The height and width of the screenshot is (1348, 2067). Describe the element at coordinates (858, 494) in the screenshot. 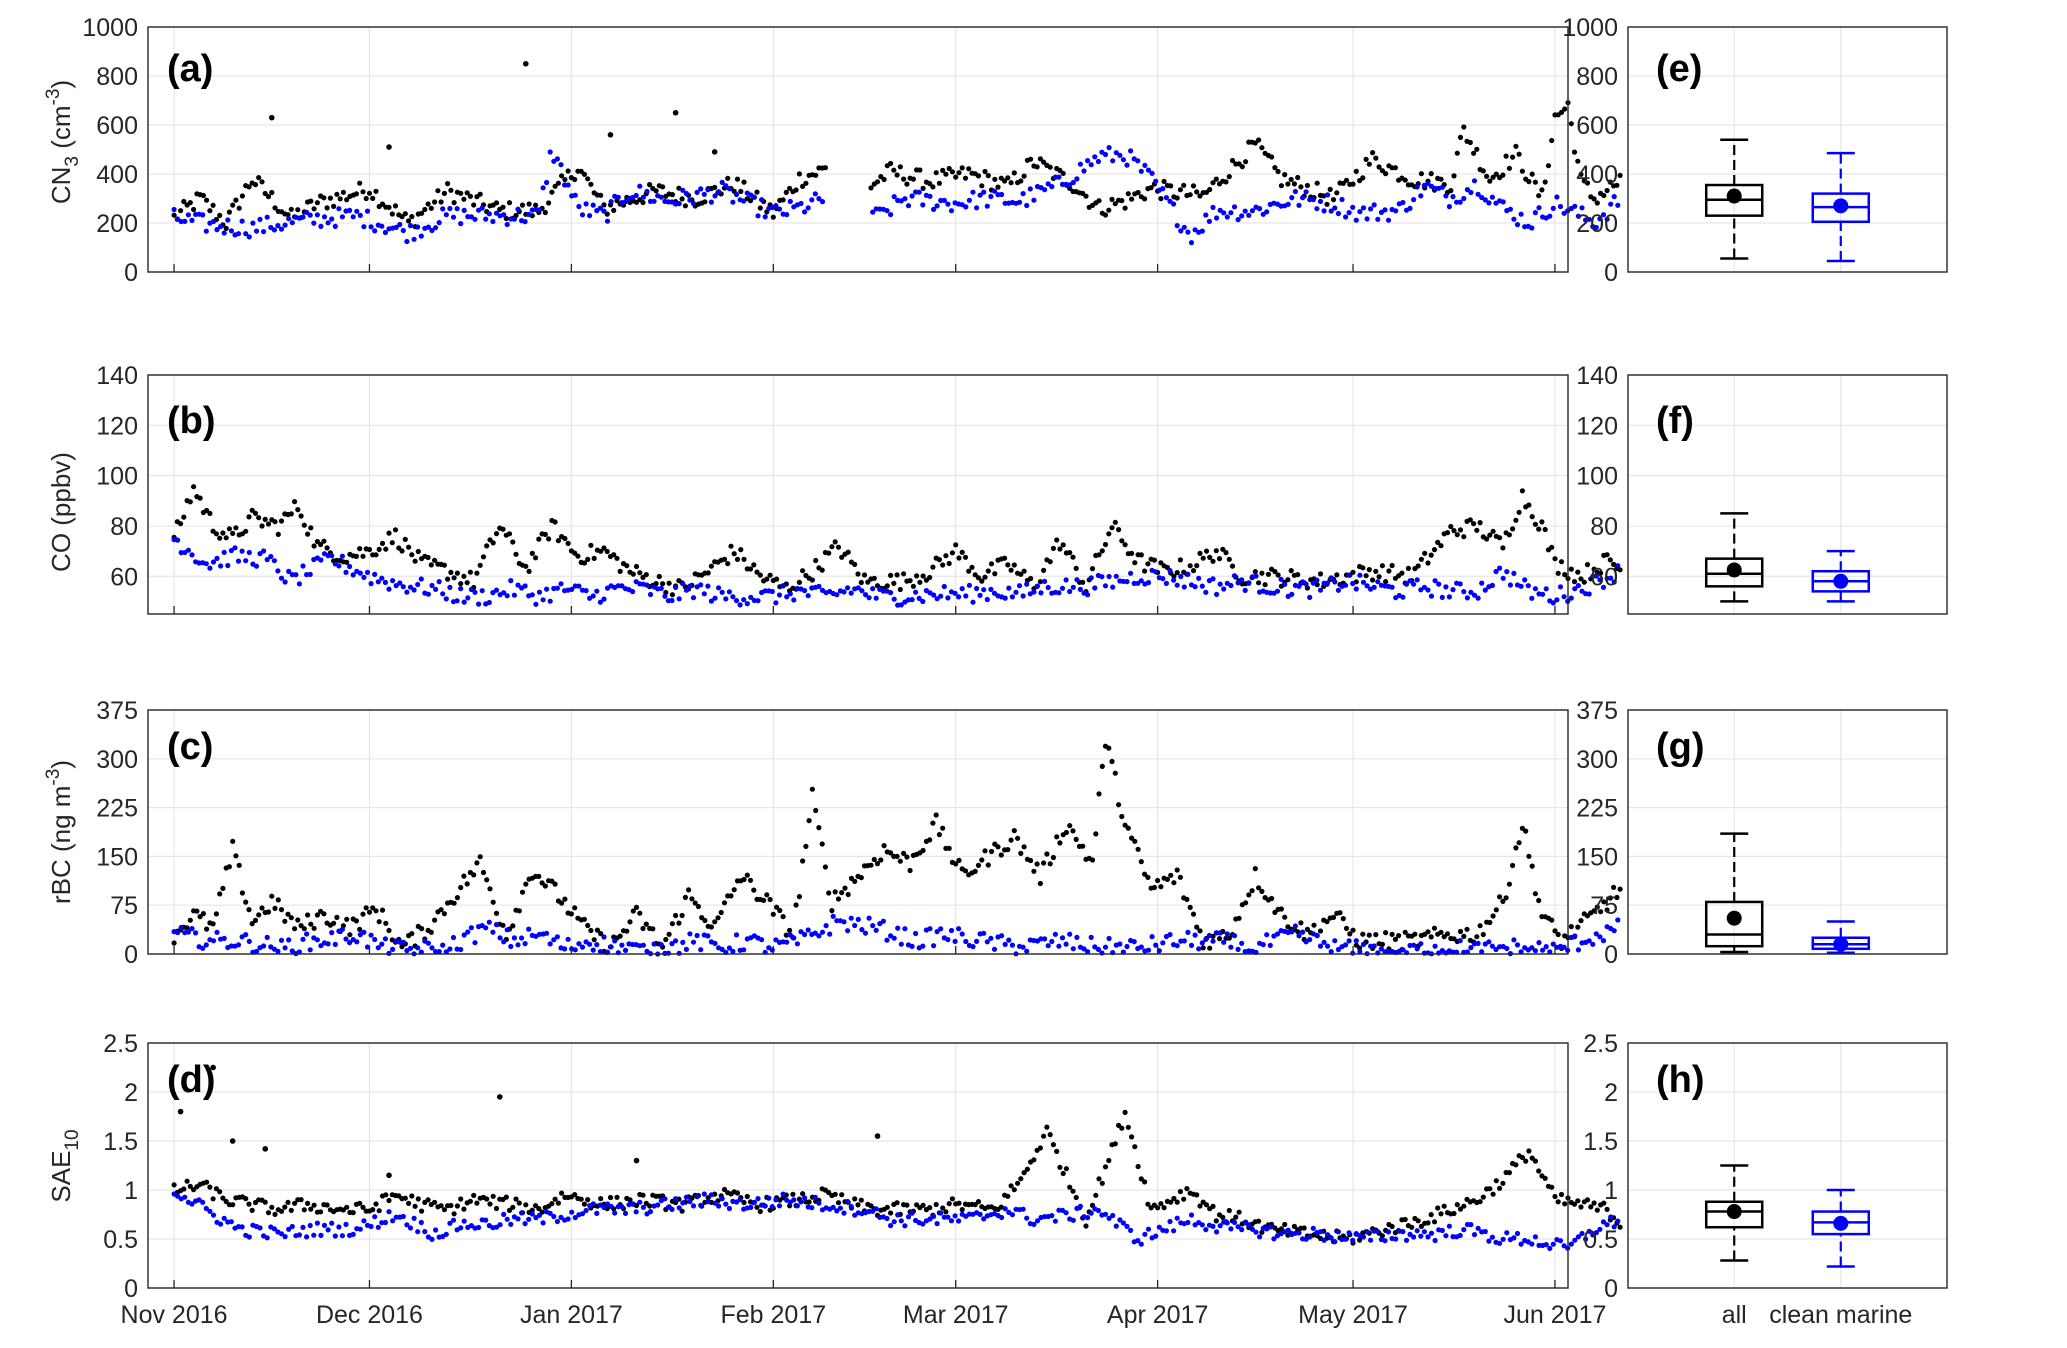

I see `axes-frame` at that location.